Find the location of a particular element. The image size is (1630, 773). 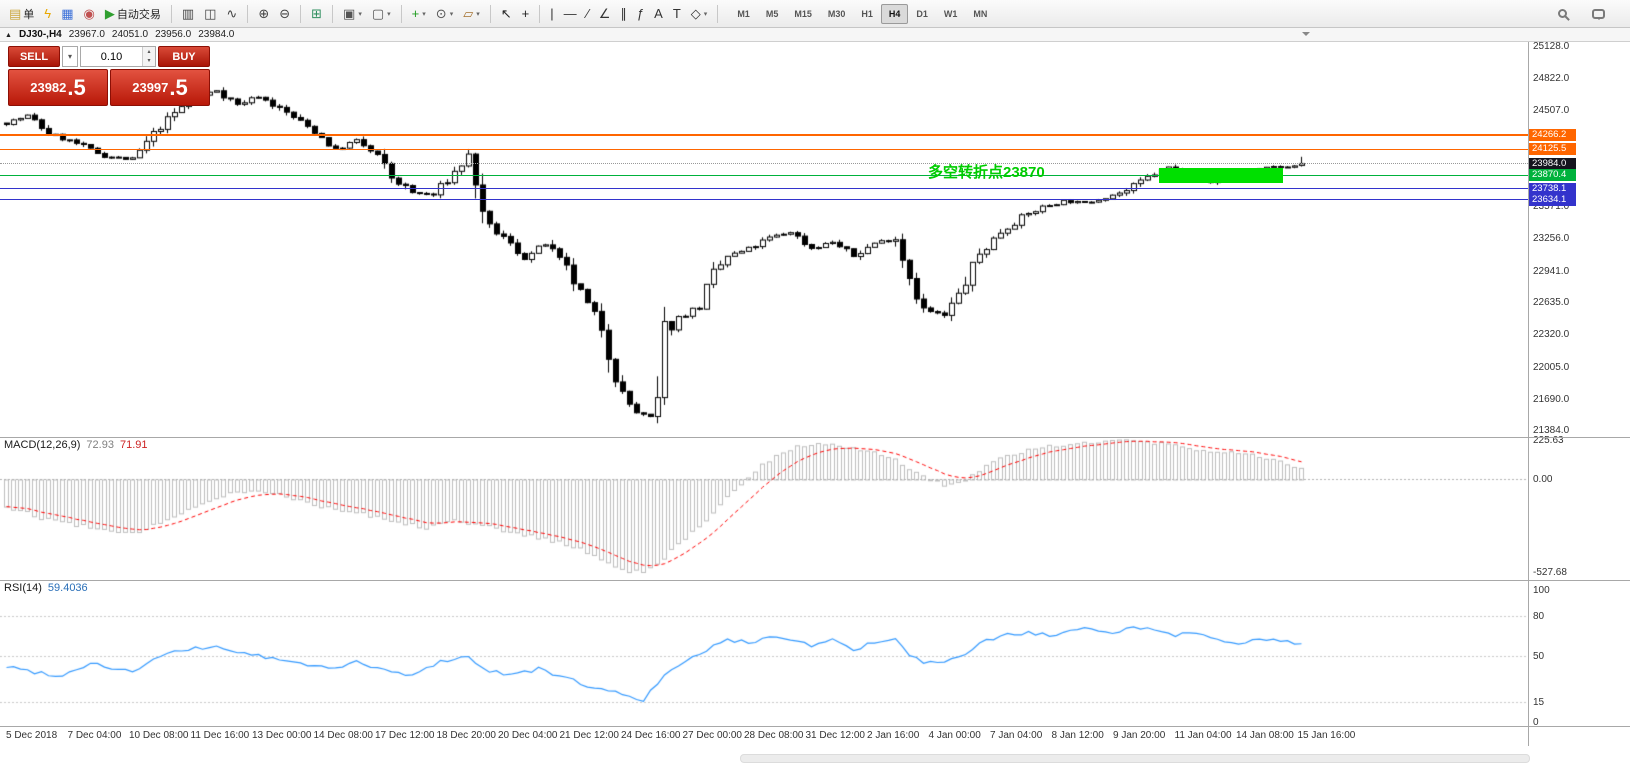

crosshair-icon: + is located at coordinates (525, 13).